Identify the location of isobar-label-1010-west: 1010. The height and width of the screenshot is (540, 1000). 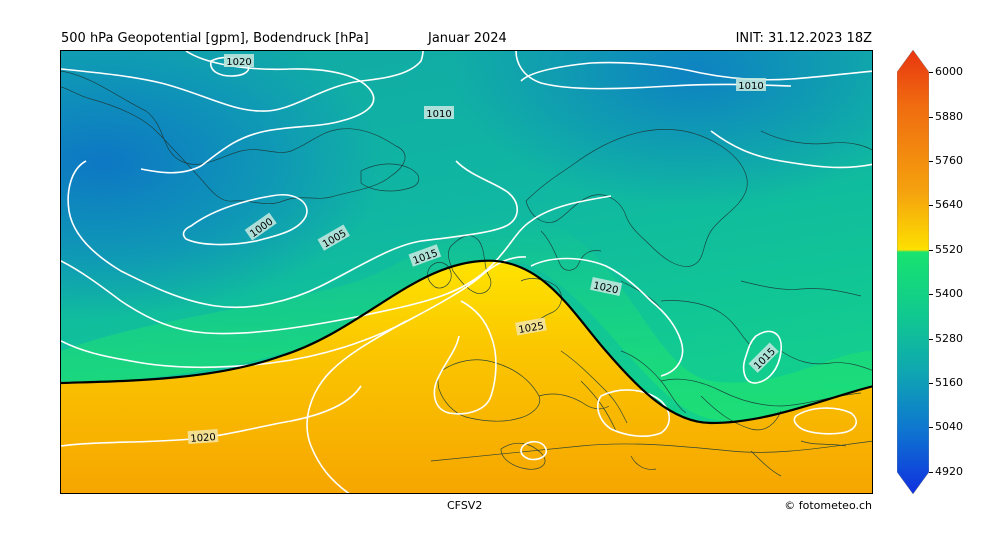
(439, 113).